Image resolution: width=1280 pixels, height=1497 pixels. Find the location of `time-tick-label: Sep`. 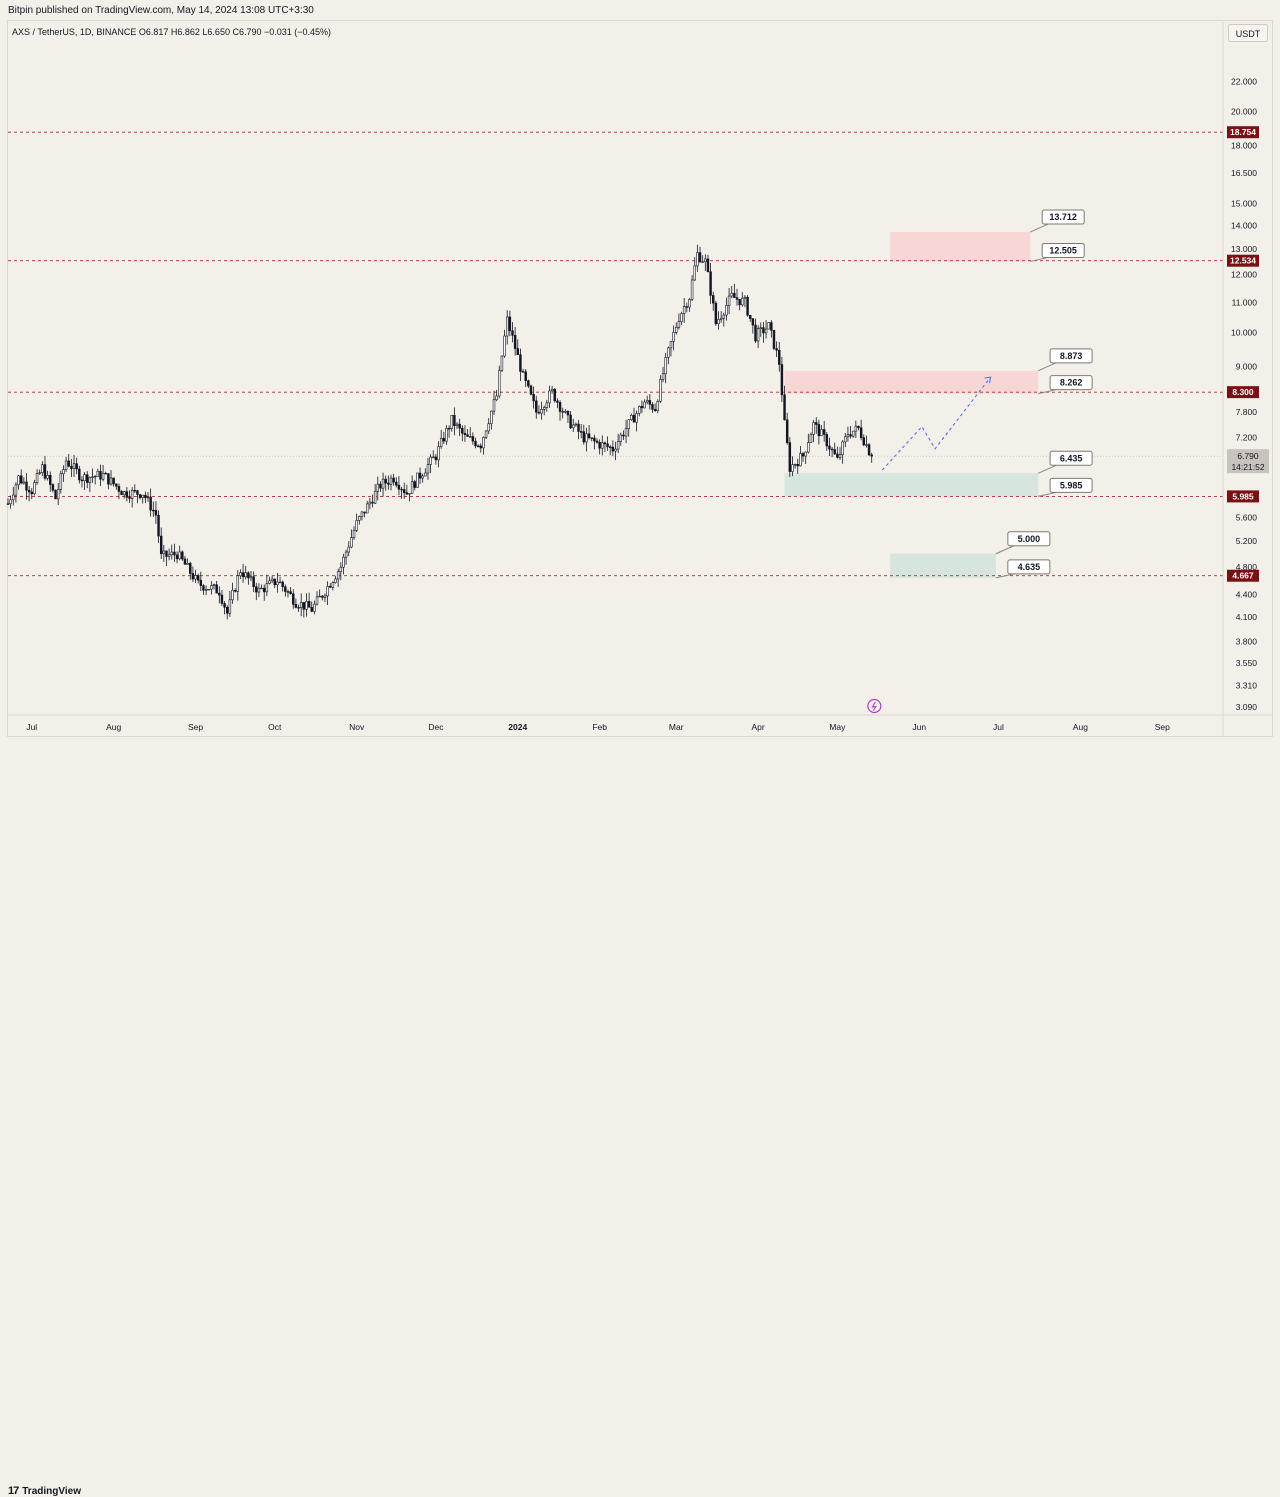

time-tick-label: Sep is located at coordinates (195, 727).